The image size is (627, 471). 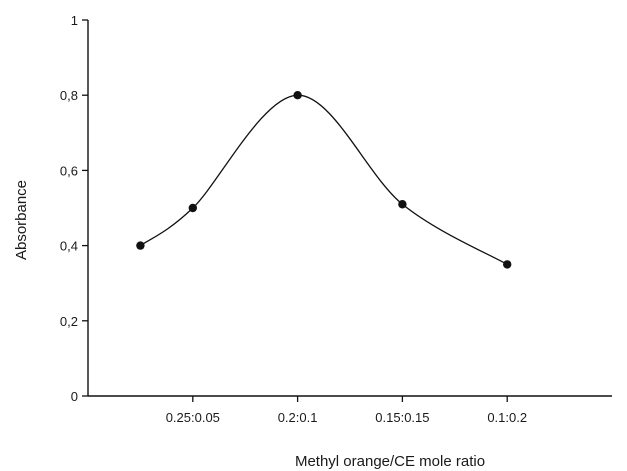 I want to click on y-tick-label: 0,2, so click(x=69, y=321).